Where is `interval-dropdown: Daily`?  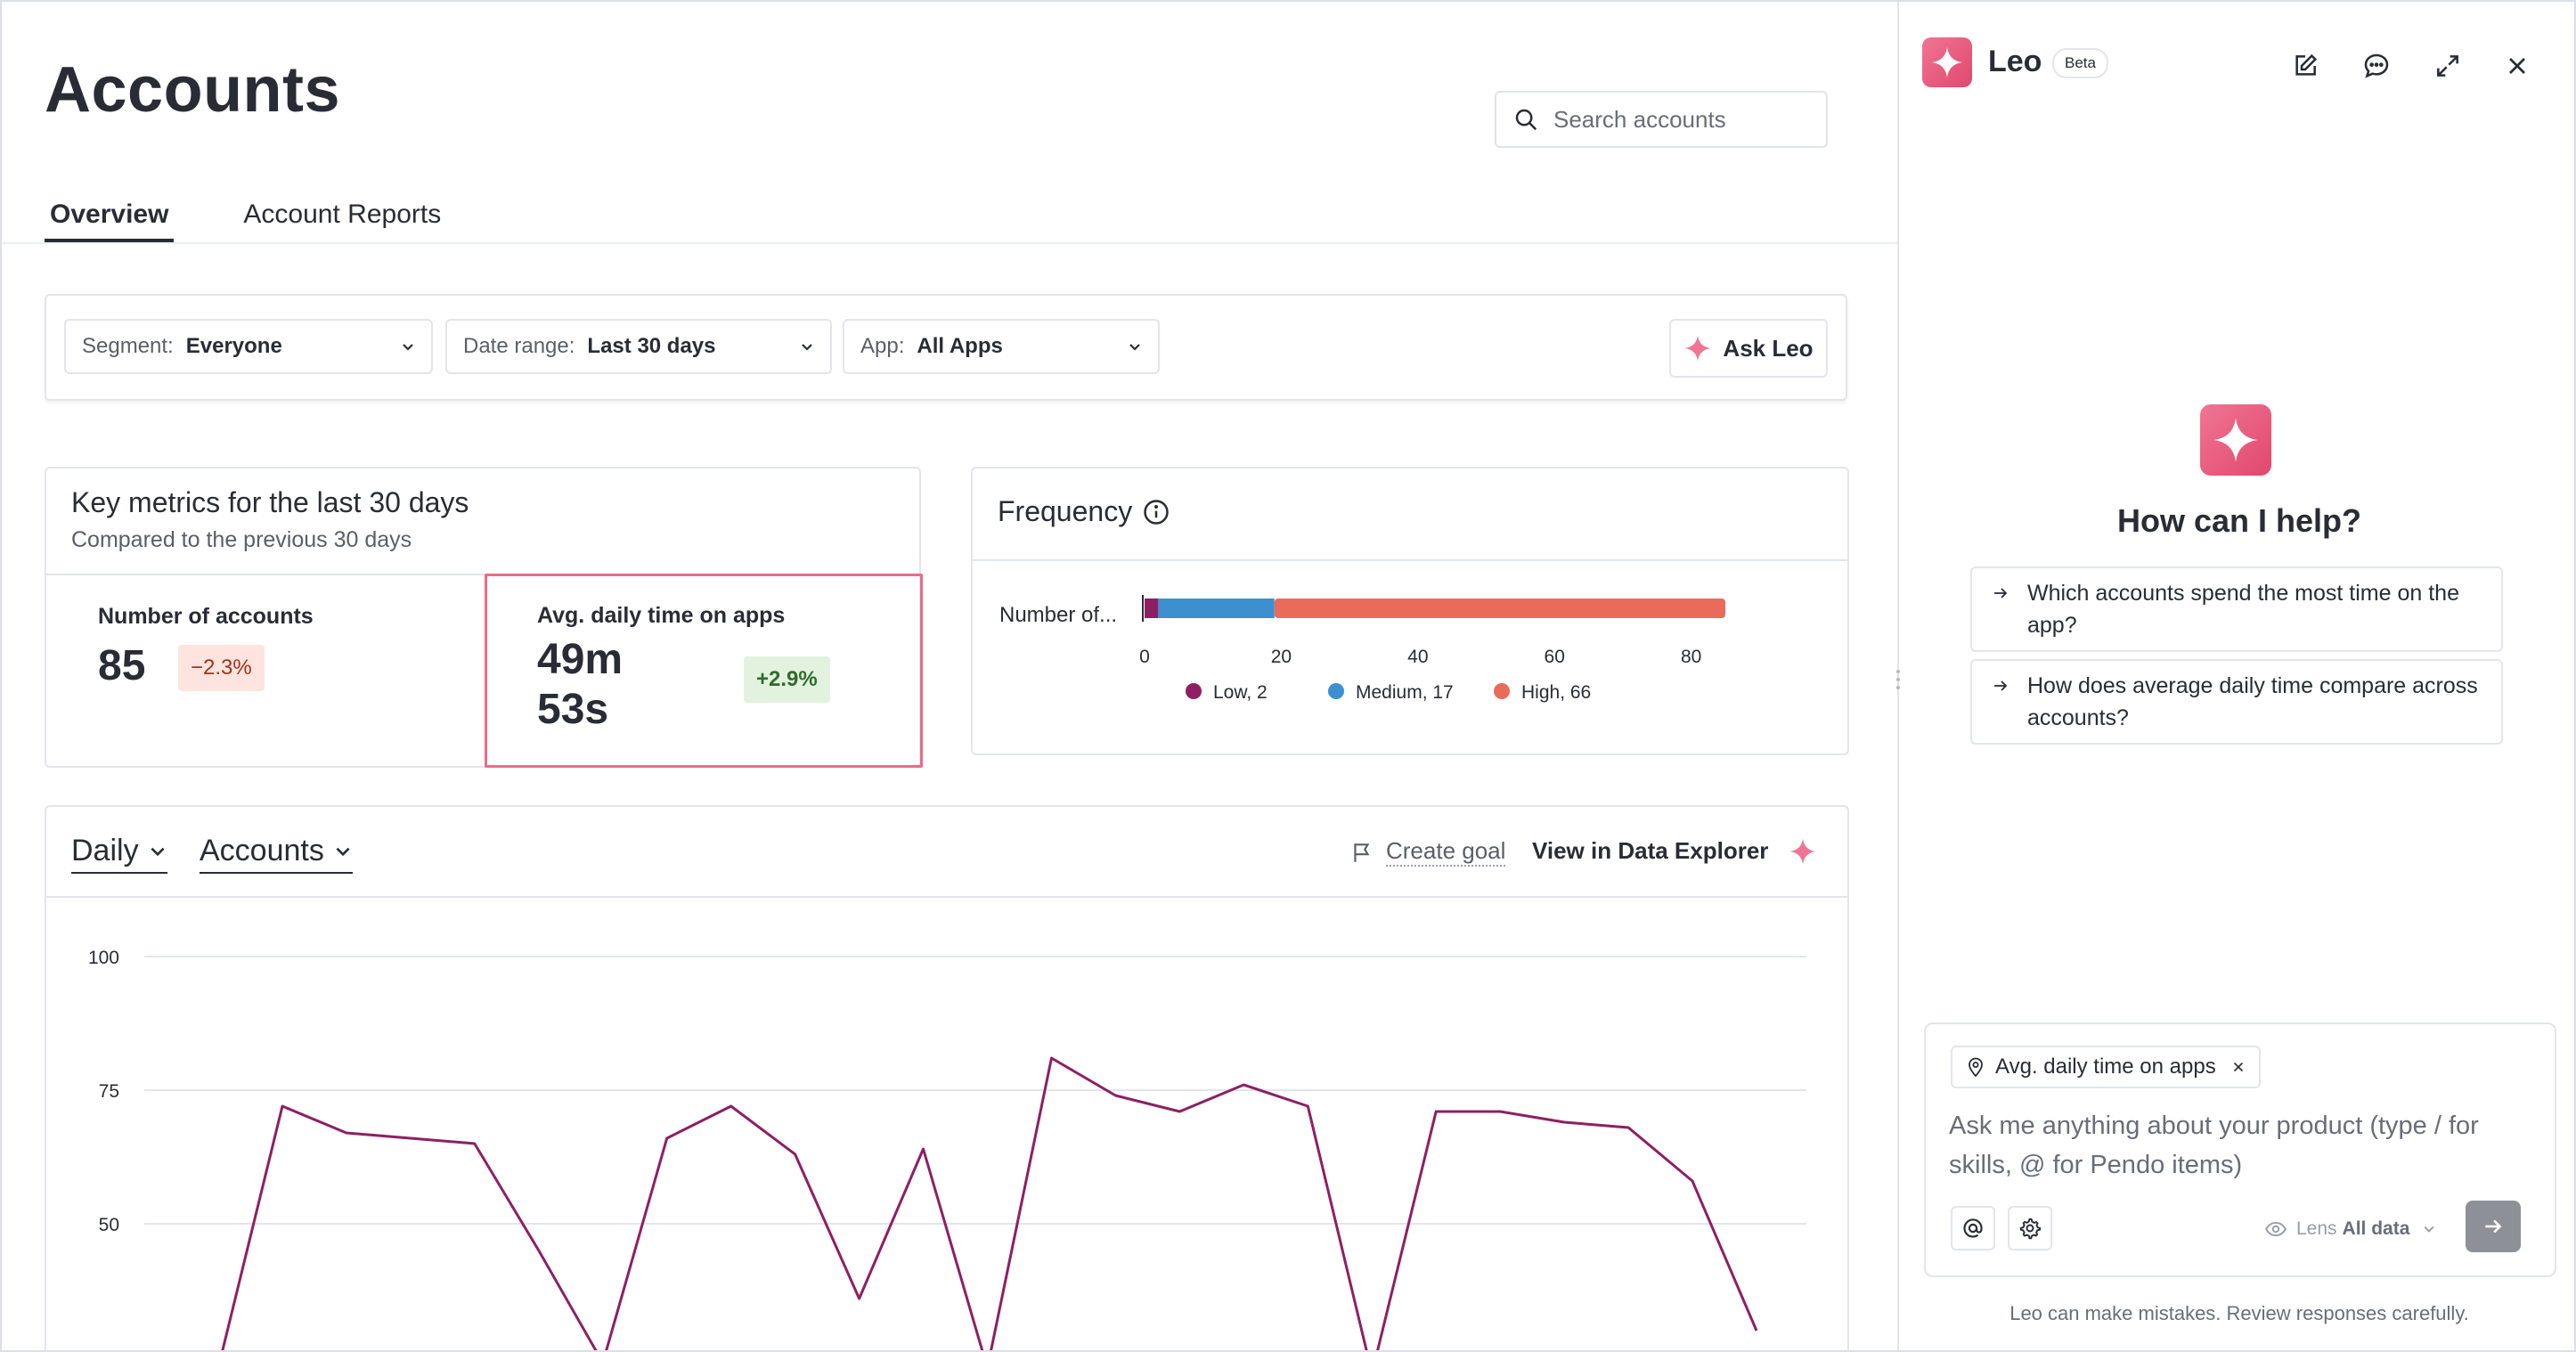
interval-dropdown: Daily is located at coordinates (119, 854).